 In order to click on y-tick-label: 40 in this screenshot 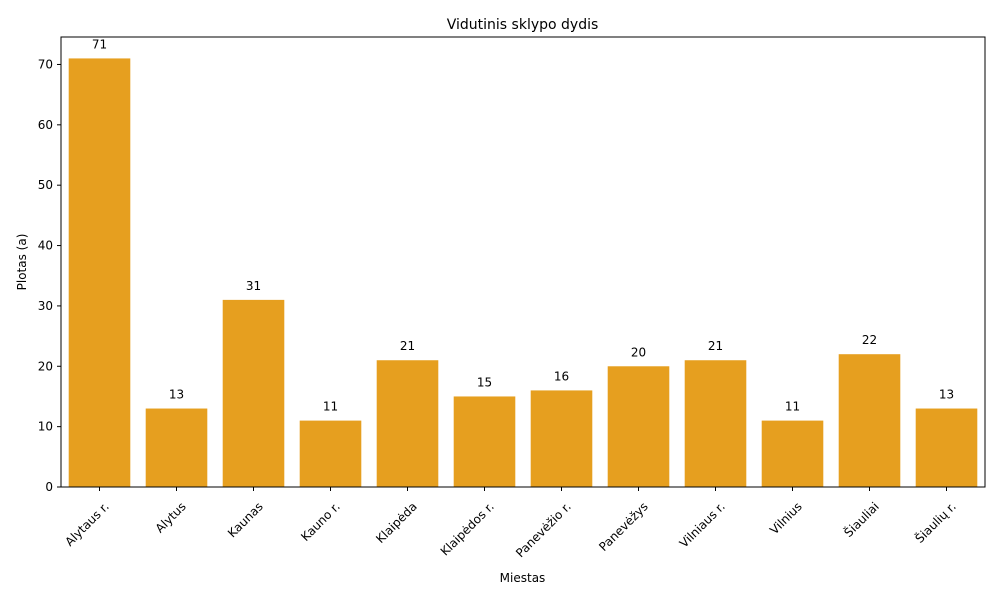, I will do `click(45, 246)`.